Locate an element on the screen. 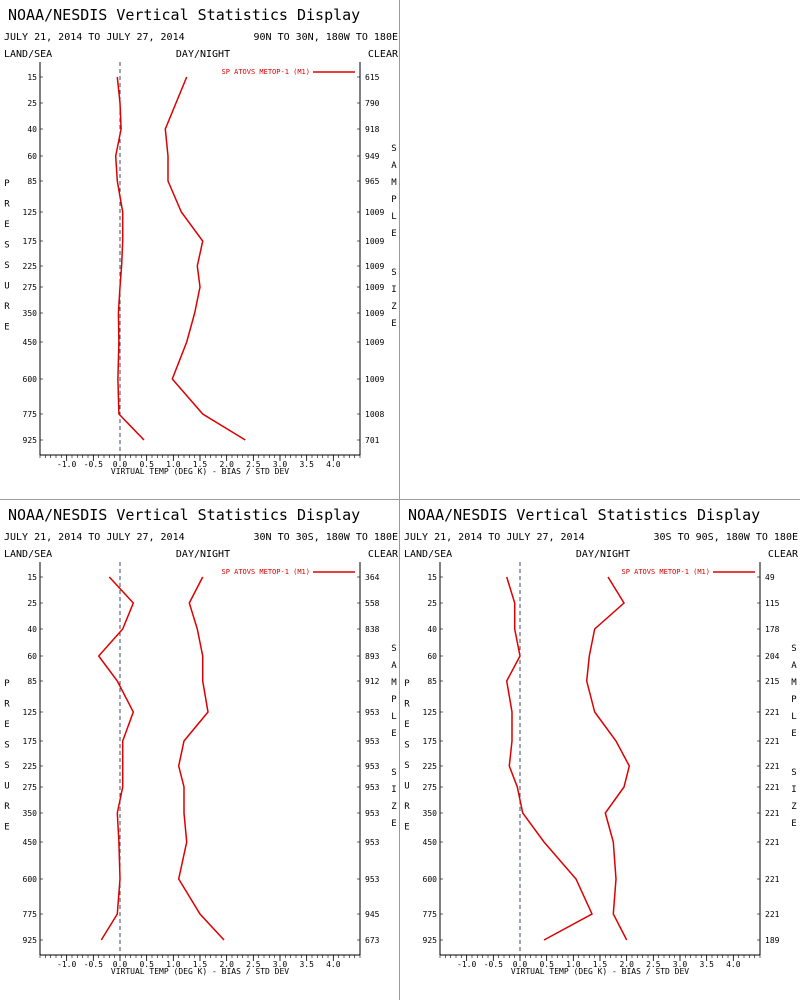 Image resolution: width=800 pixels, height=1000 pixels. pressure-level-label: 600 is located at coordinates (30, 379).